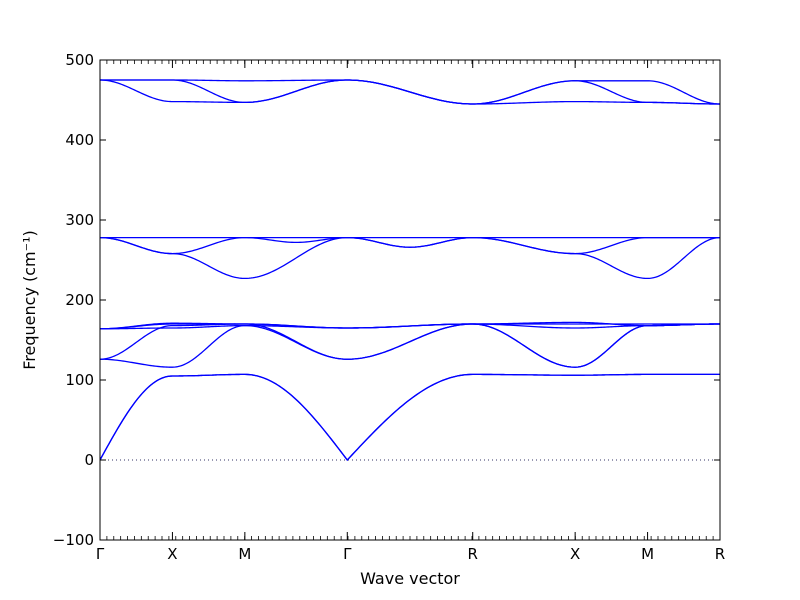 This screenshot has height=600, width=800. Describe the element at coordinates (89, 460) in the screenshot. I see `y-tick-label: 0` at that location.